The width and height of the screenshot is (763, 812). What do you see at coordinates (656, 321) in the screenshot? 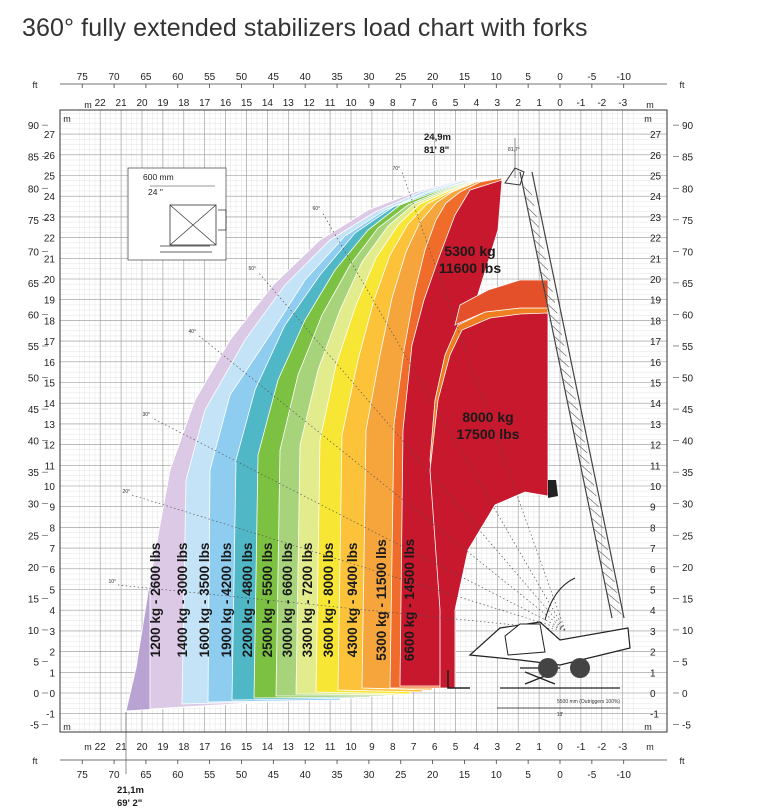
I see `y-tick-m-right: 18` at bounding box center [656, 321].